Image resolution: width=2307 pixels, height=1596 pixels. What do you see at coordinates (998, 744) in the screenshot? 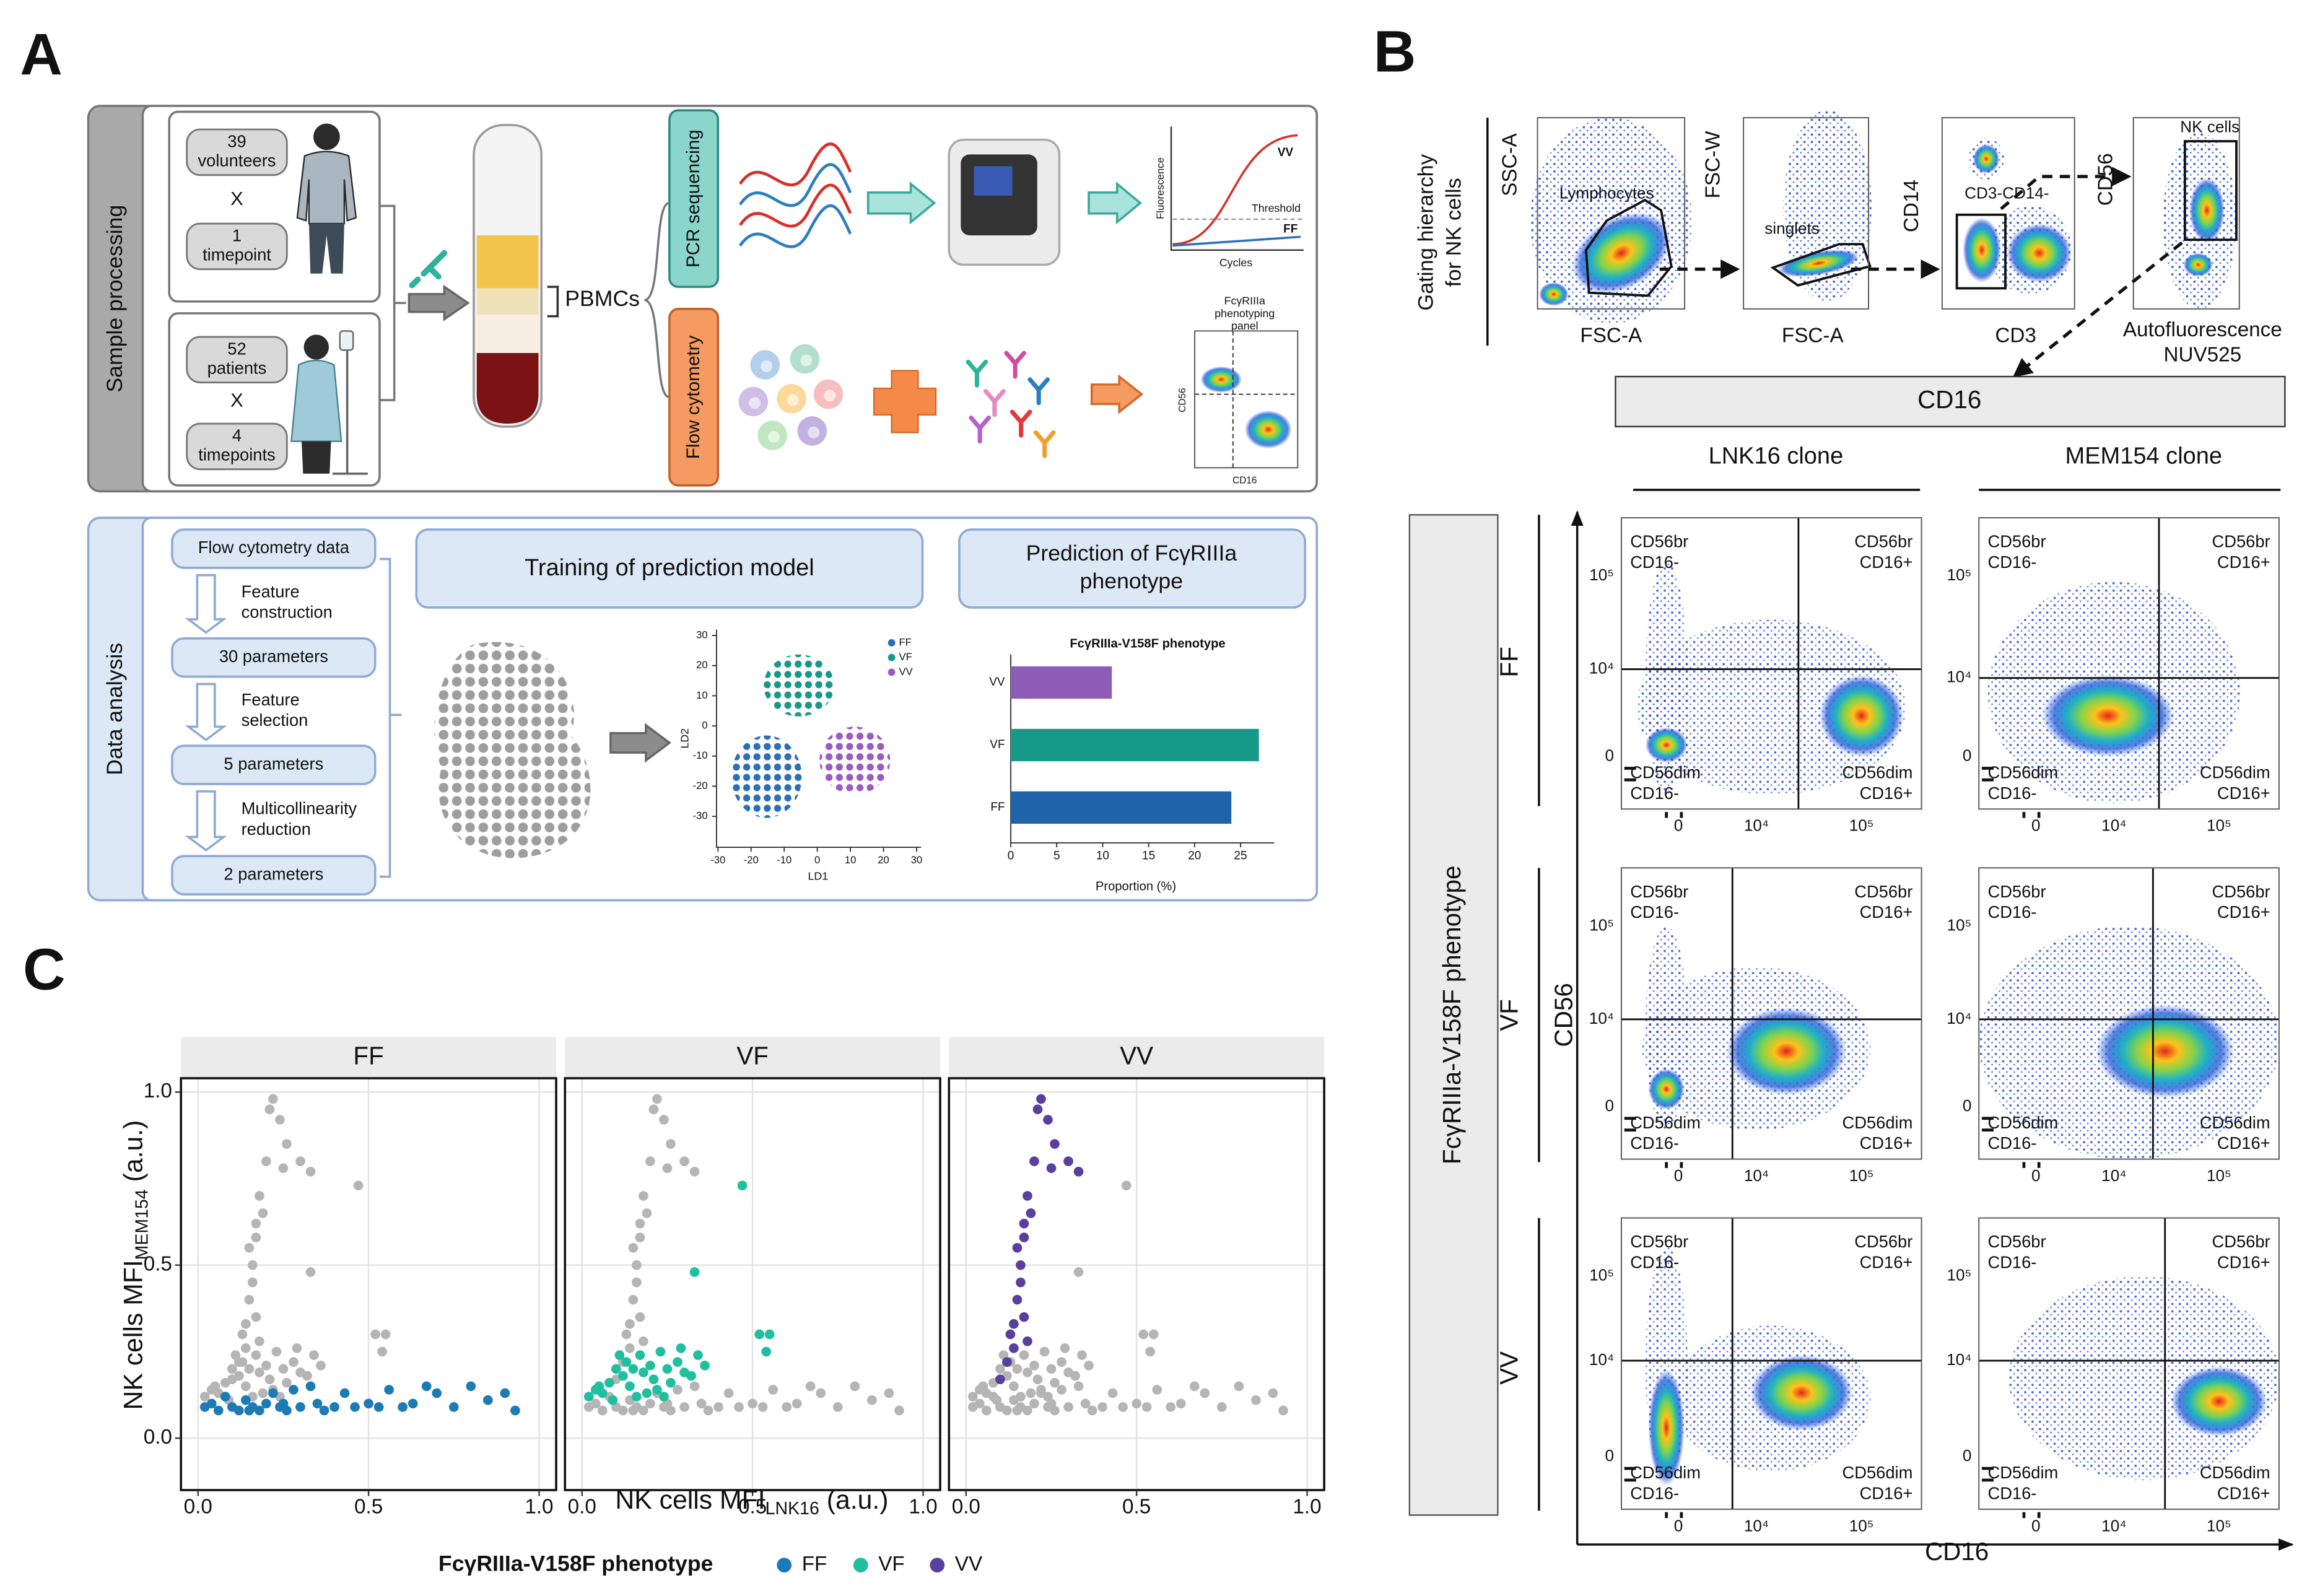
I see `category-label: VF` at bounding box center [998, 744].